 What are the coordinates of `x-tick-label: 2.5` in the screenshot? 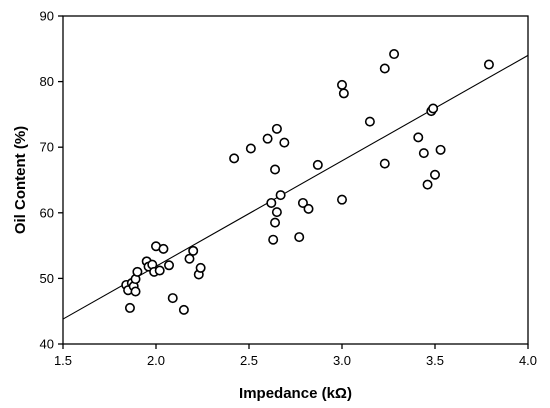 It's located at (249, 360).